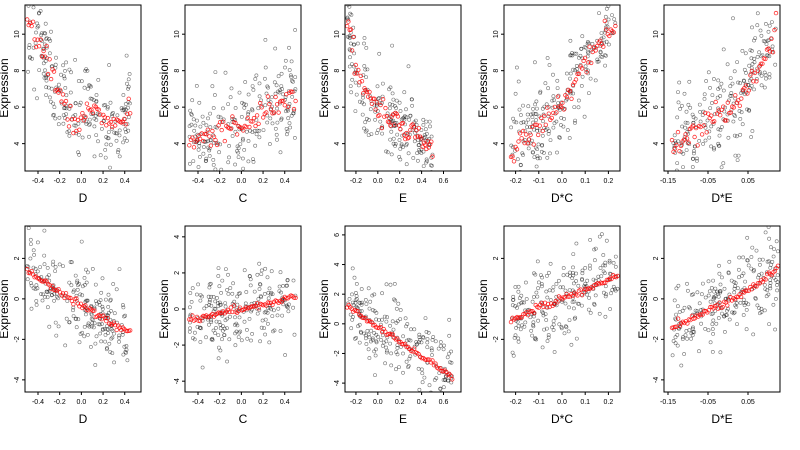 The image size is (800, 450). What do you see at coordinates (17, 107) in the screenshot?
I see `y-tick-label: 6` at bounding box center [17, 107].